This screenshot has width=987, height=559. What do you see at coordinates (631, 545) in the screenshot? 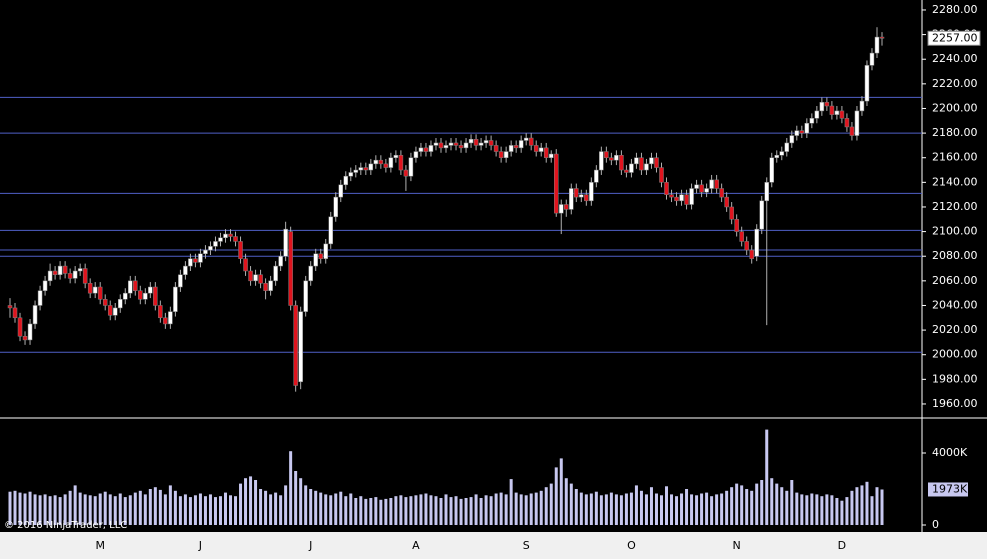
I see `x-tick-label: O` at bounding box center [631, 545].